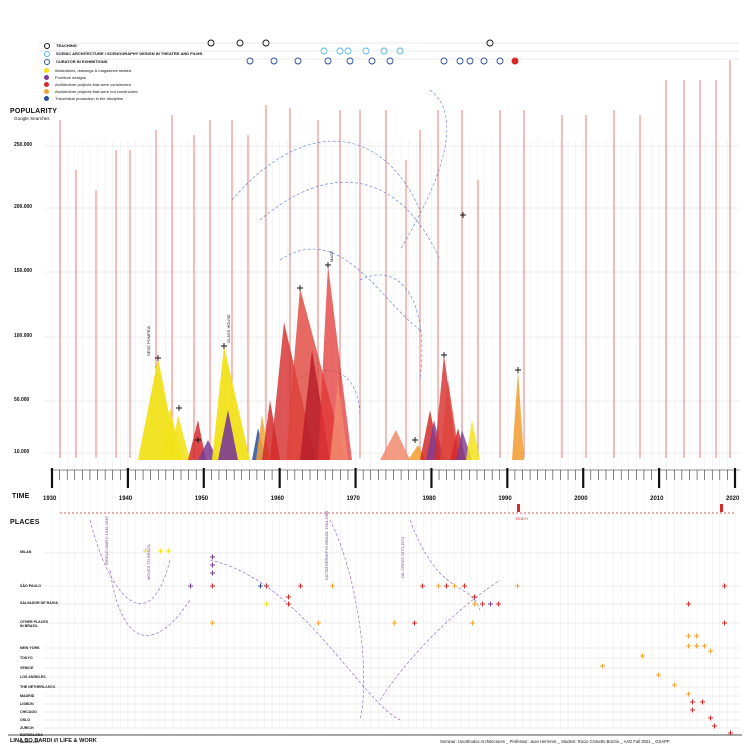 The width and height of the screenshot is (750, 750). I want to click on place-label: CHICAGO, so click(28, 712).